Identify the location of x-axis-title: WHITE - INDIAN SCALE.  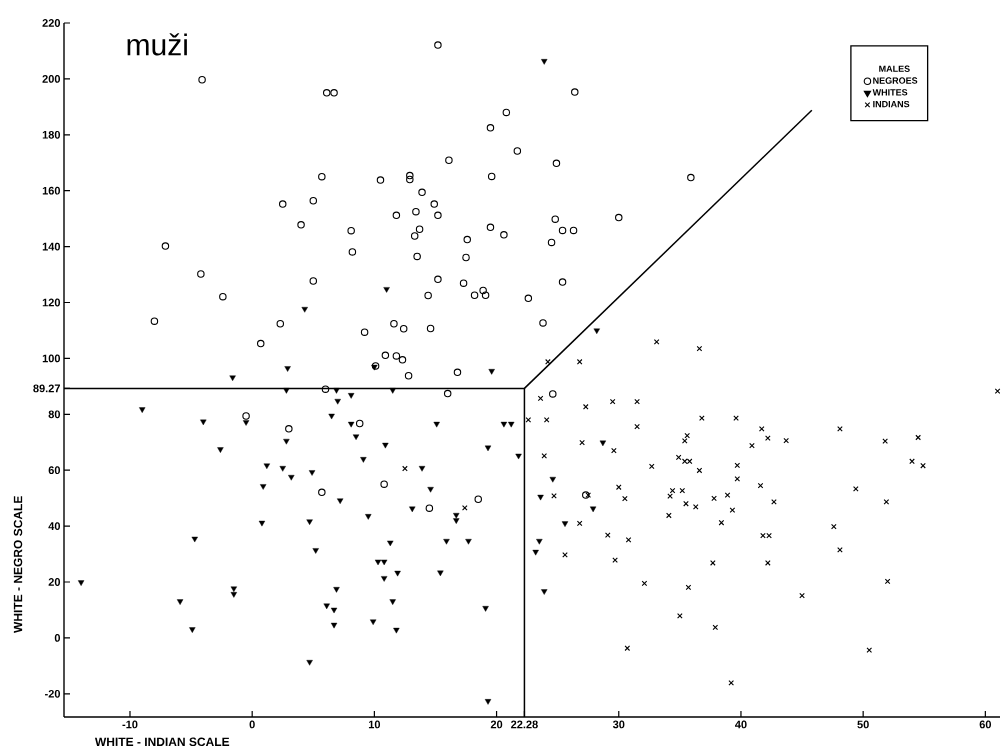
(162, 742).